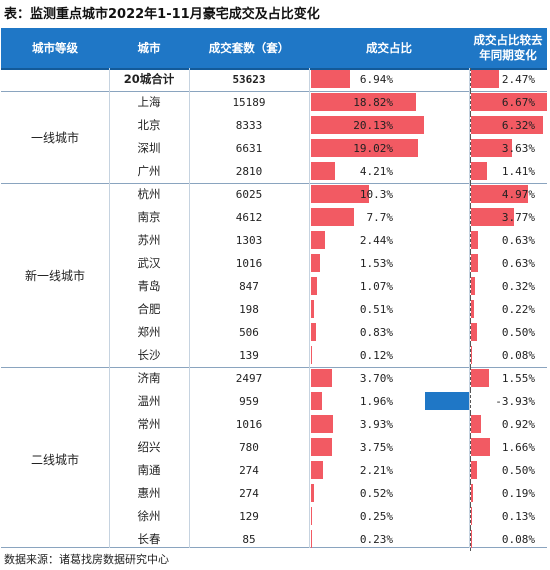 The width and height of the screenshot is (550, 570). I want to click on units-sold: 6631, so click(249, 148).